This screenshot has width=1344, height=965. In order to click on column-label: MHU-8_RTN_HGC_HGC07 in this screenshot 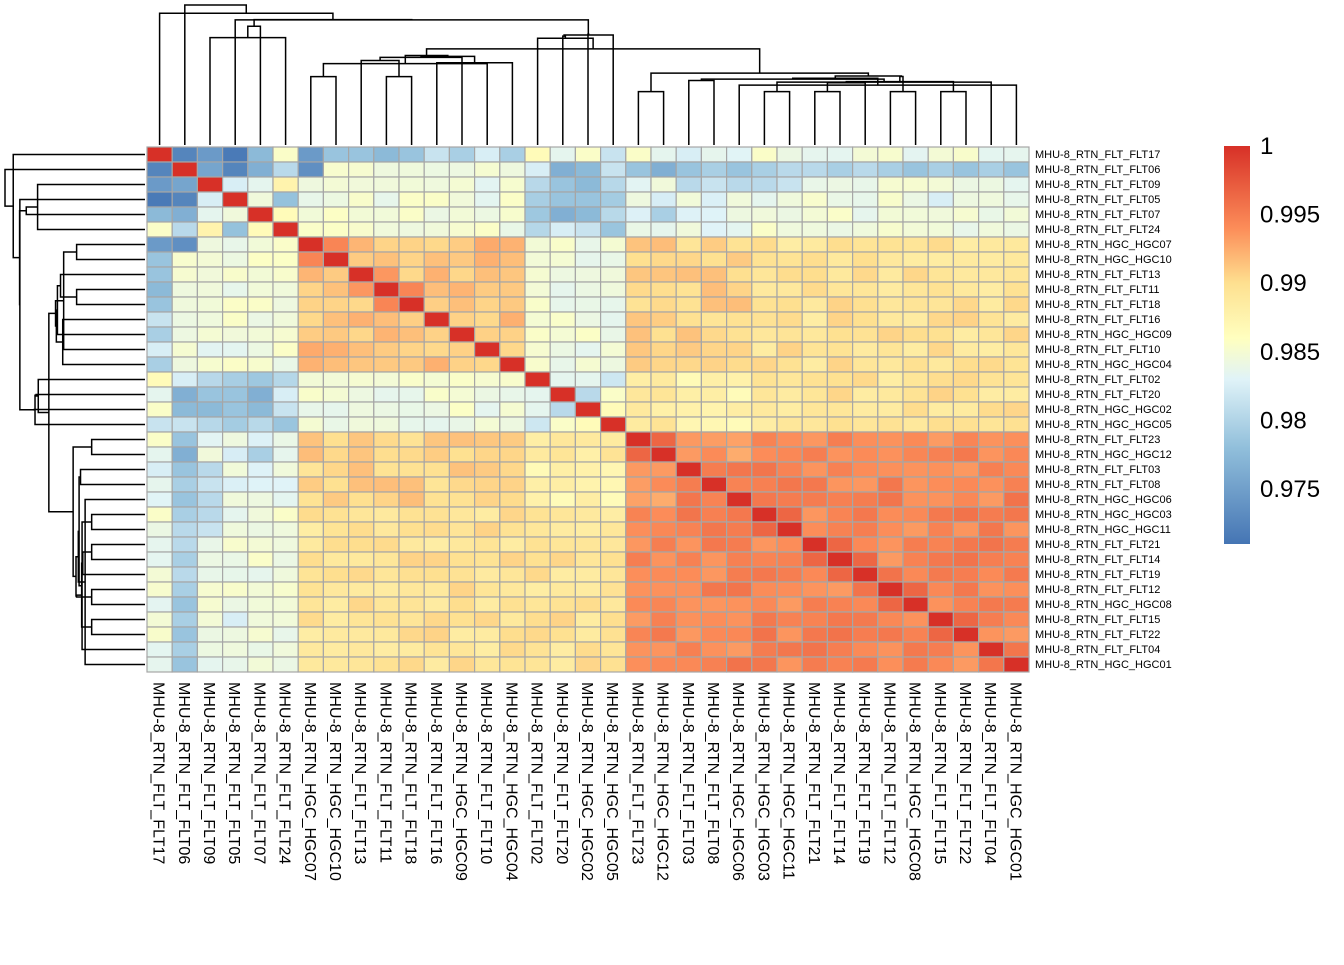, I will do `click(309, 781)`.